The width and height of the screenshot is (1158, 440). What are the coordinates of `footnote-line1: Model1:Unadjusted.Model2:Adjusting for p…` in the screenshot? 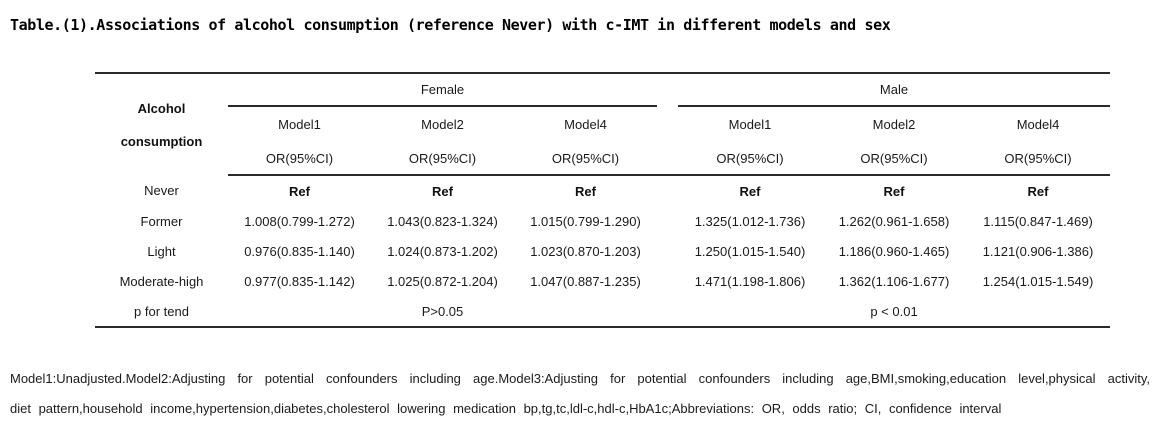 It's located at (580, 378).